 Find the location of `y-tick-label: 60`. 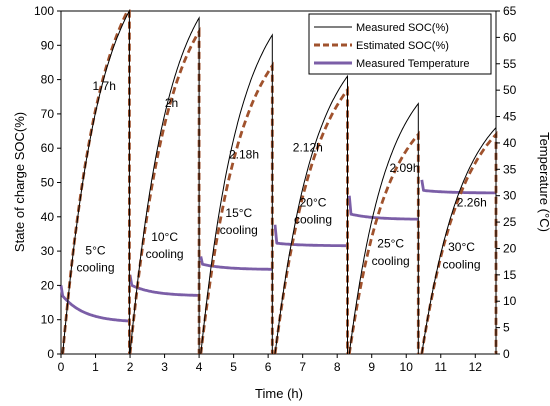

y-tick-label: 60 is located at coordinates (48, 148).